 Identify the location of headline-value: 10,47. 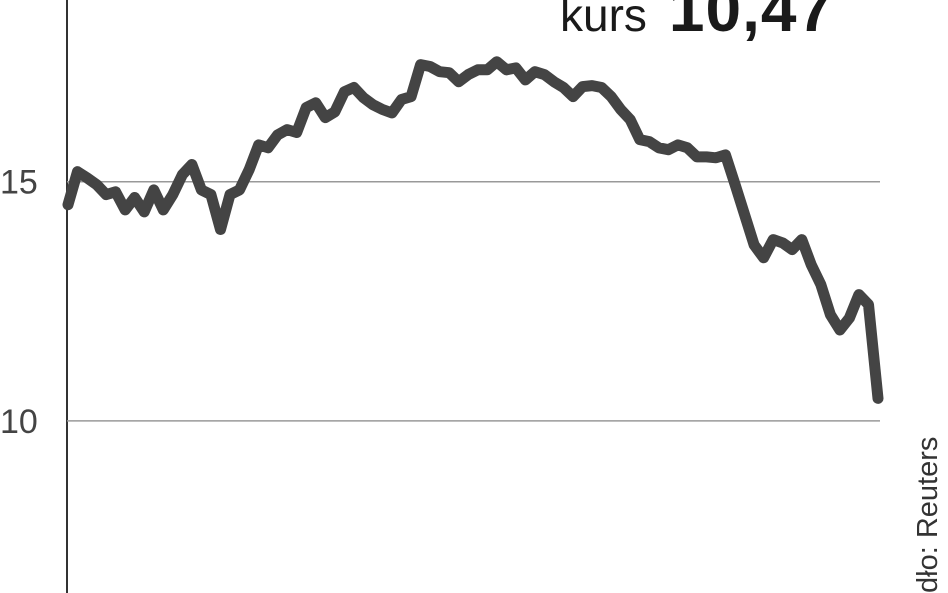
(751, 22).